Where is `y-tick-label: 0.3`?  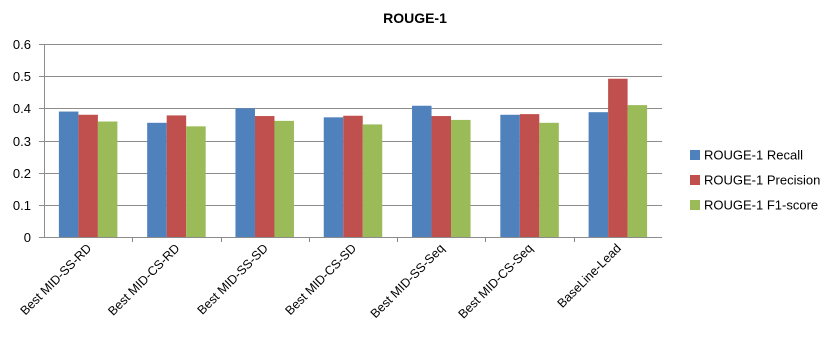
y-tick-label: 0.3 is located at coordinates (22, 141).